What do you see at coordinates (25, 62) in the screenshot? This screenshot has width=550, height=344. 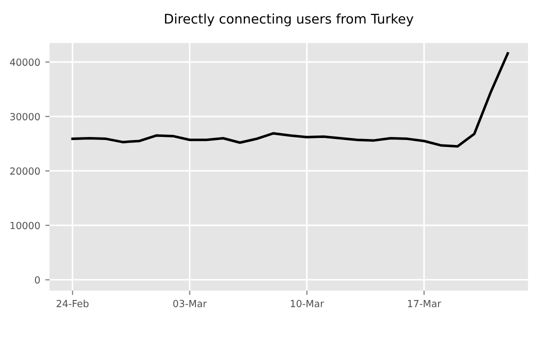 I see `y-tick-label: 40000` at bounding box center [25, 62].